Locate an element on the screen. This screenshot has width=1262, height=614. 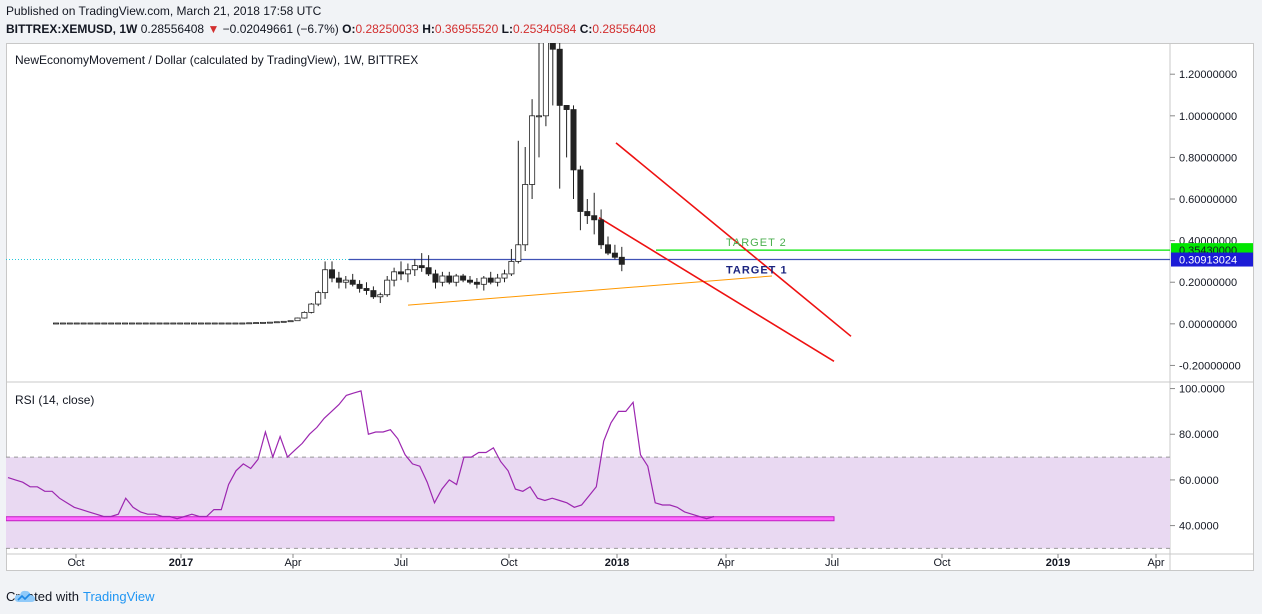
price-tick-label: -0.20000000 is located at coordinates (1210, 366).